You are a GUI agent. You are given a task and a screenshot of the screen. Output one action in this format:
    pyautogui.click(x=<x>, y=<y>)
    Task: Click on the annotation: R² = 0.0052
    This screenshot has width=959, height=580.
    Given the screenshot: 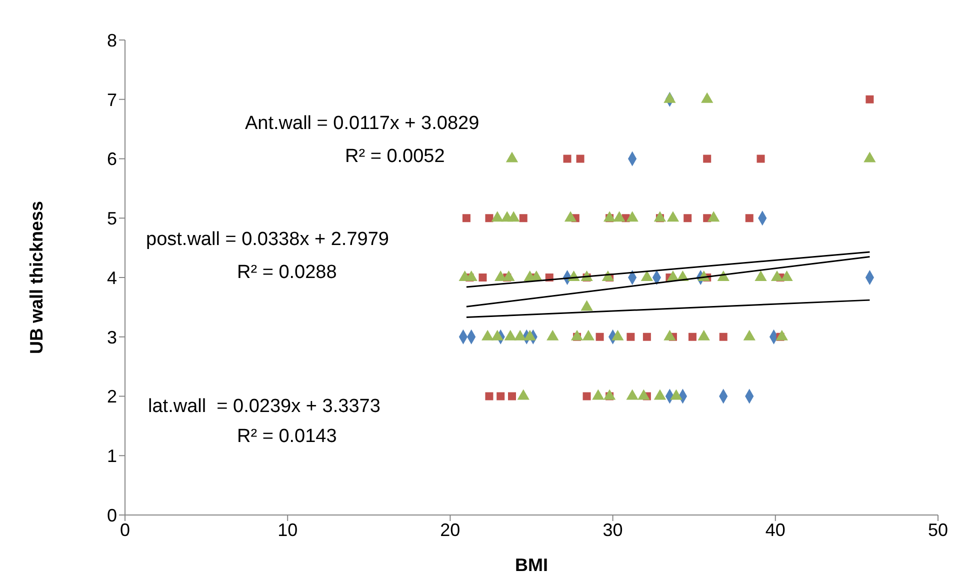 What is the action you would take?
    pyautogui.click(x=395, y=157)
    